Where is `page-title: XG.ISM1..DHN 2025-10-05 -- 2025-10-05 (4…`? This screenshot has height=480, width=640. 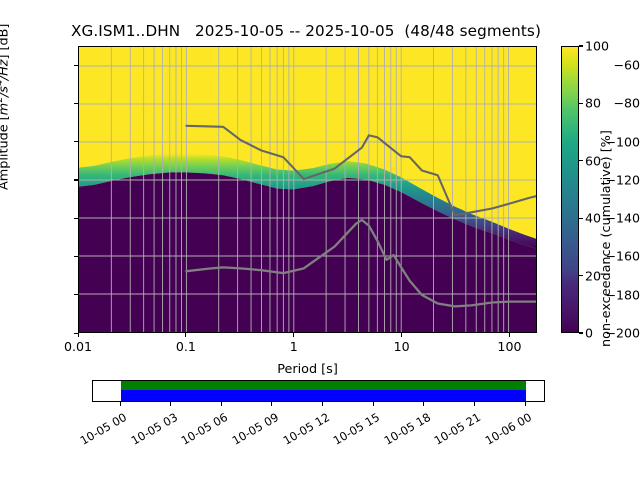 page-title: XG.ISM1..DHN 2025-10-05 -- 2025-10-05 (4… is located at coordinates (306, 31).